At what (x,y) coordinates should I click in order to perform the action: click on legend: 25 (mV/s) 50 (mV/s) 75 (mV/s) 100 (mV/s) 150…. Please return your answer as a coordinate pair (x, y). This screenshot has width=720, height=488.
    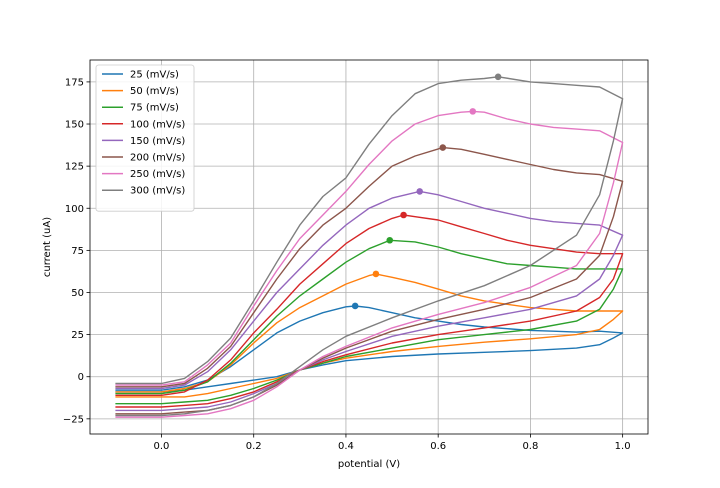
    Looking at the image, I should click on (145, 138).